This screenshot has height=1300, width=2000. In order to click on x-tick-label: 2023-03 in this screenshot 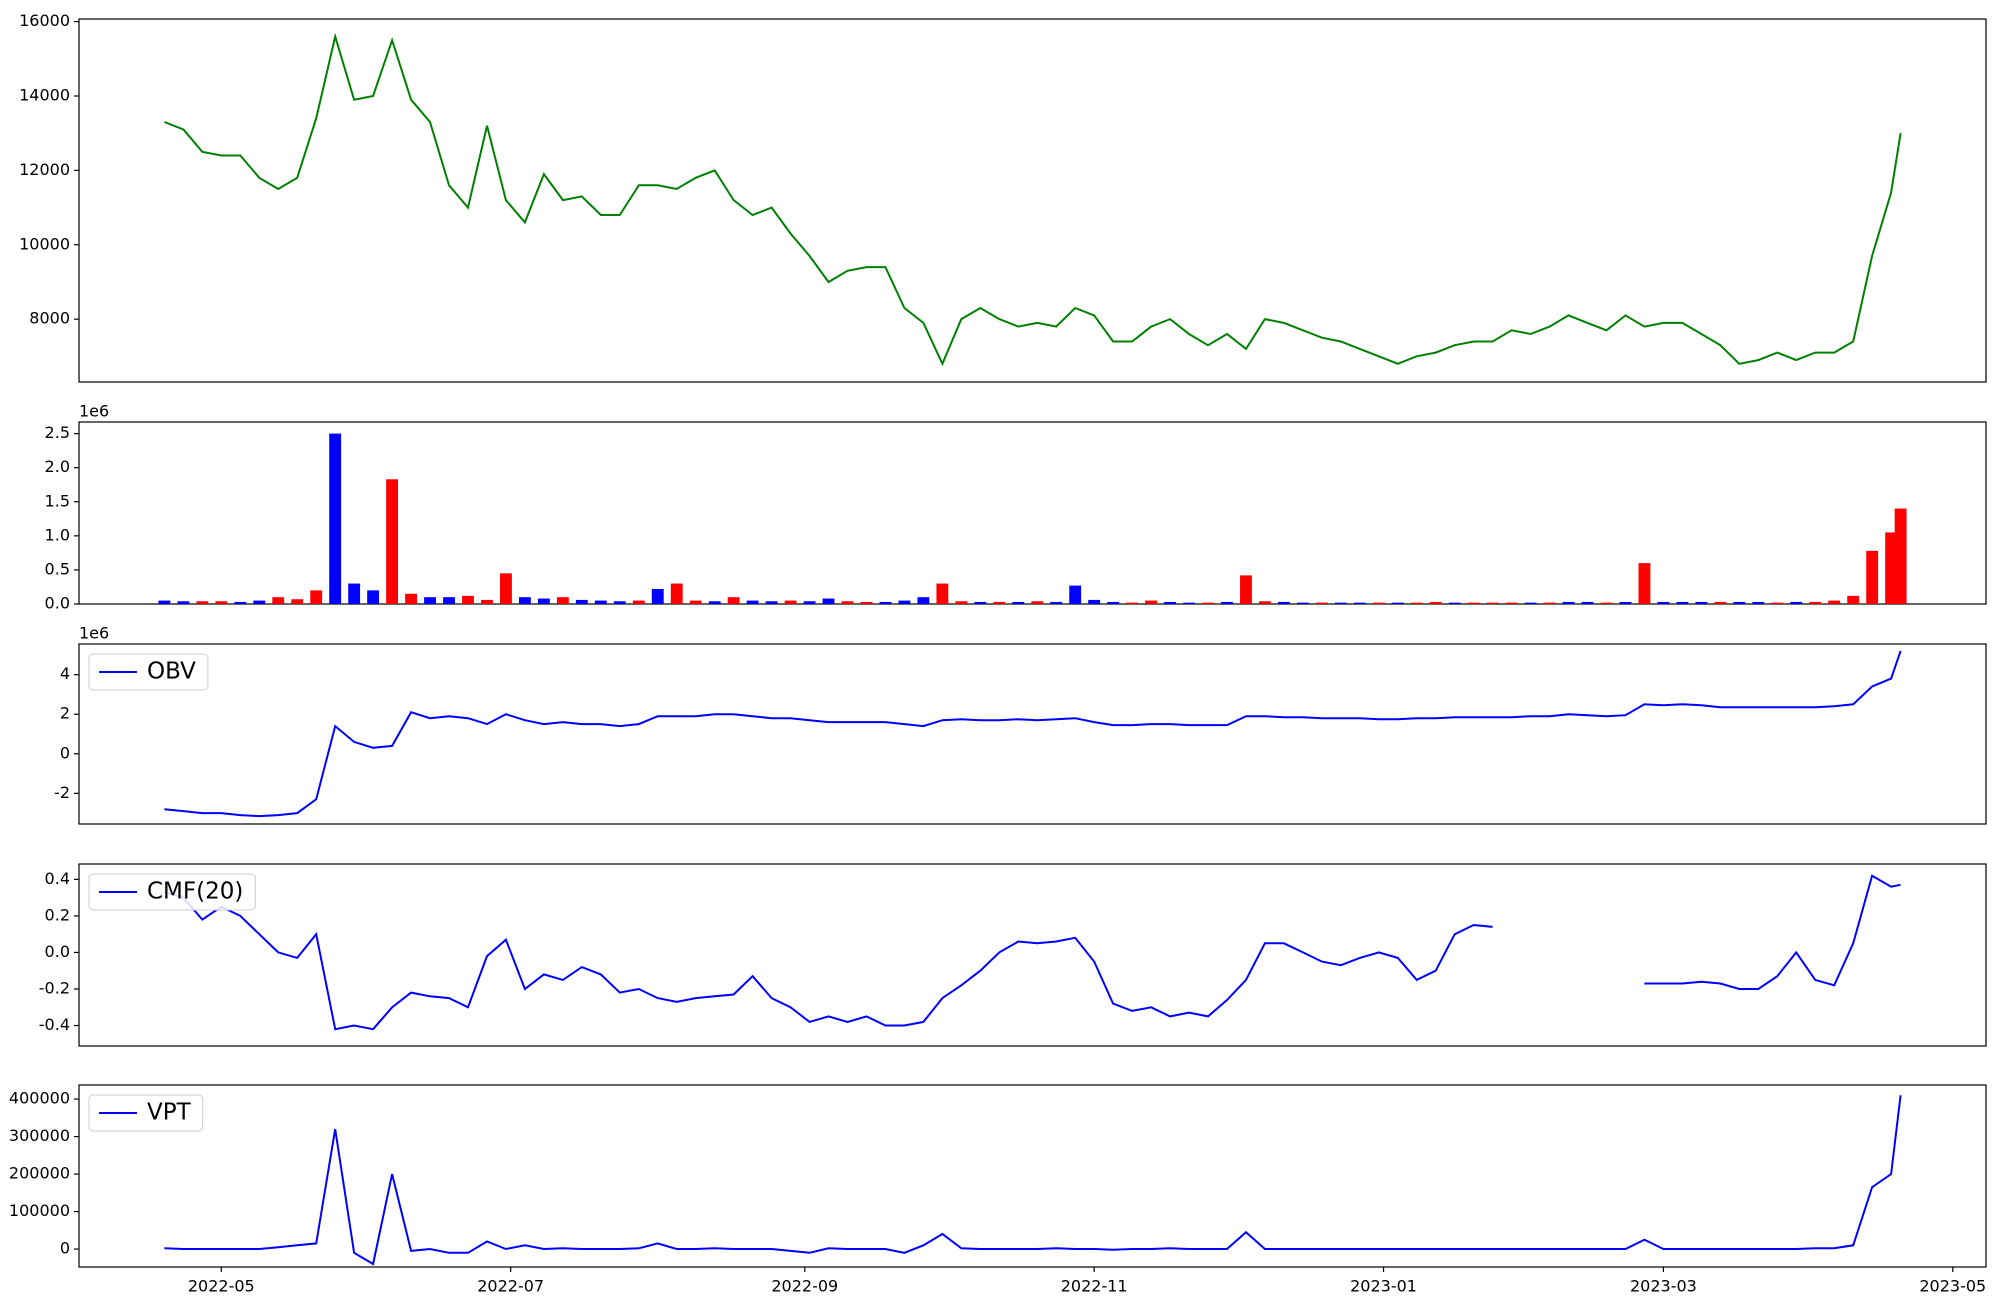, I will do `click(1663, 1286)`.